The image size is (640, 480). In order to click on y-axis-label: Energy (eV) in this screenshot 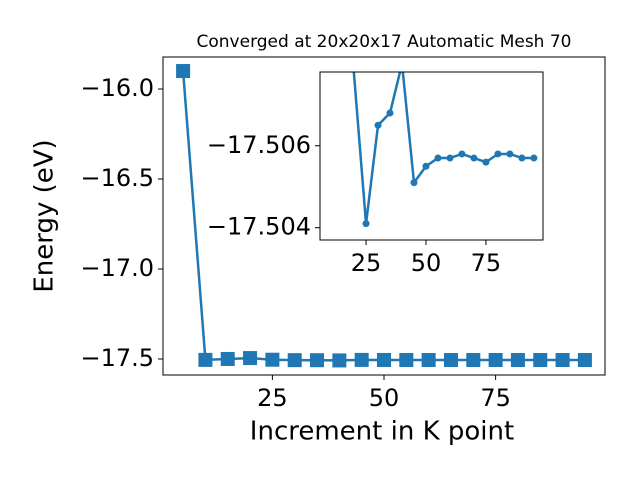, I will do `click(45, 215)`.